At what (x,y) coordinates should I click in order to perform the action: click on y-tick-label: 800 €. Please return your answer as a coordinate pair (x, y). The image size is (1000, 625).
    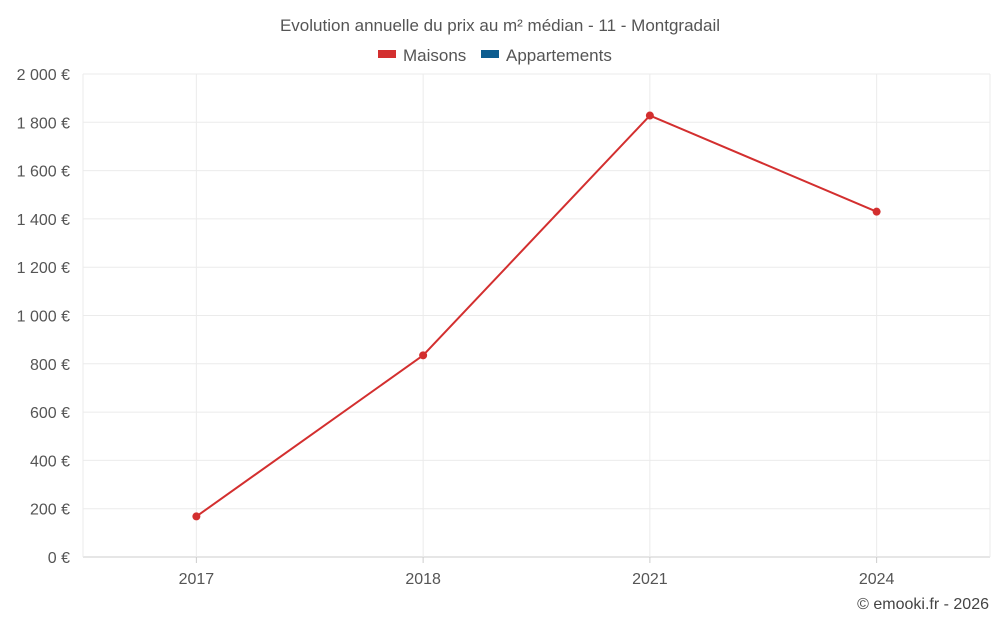
    Looking at the image, I should click on (50, 365).